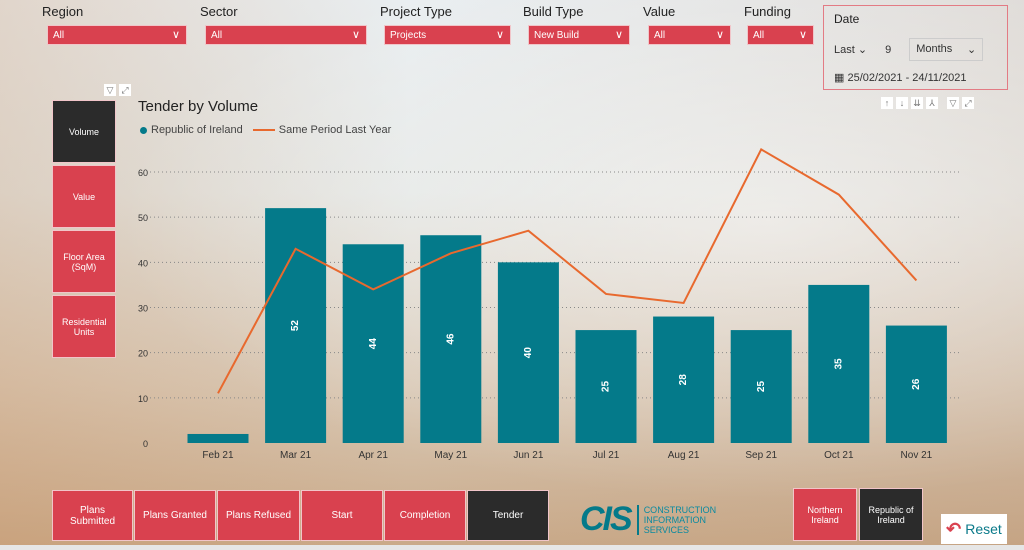 Image resolution: width=1024 pixels, height=550 pixels. What do you see at coordinates (954, 528) in the screenshot?
I see `undo-icon: ↶` at bounding box center [954, 528].